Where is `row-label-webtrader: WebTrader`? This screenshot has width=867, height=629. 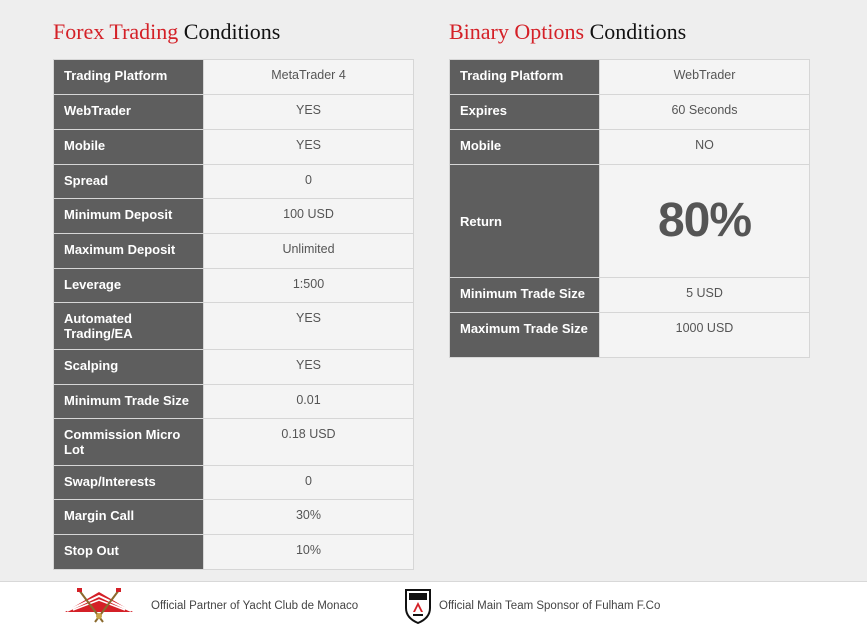
row-label-webtrader: WebTrader is located at coordinates (128, 112).